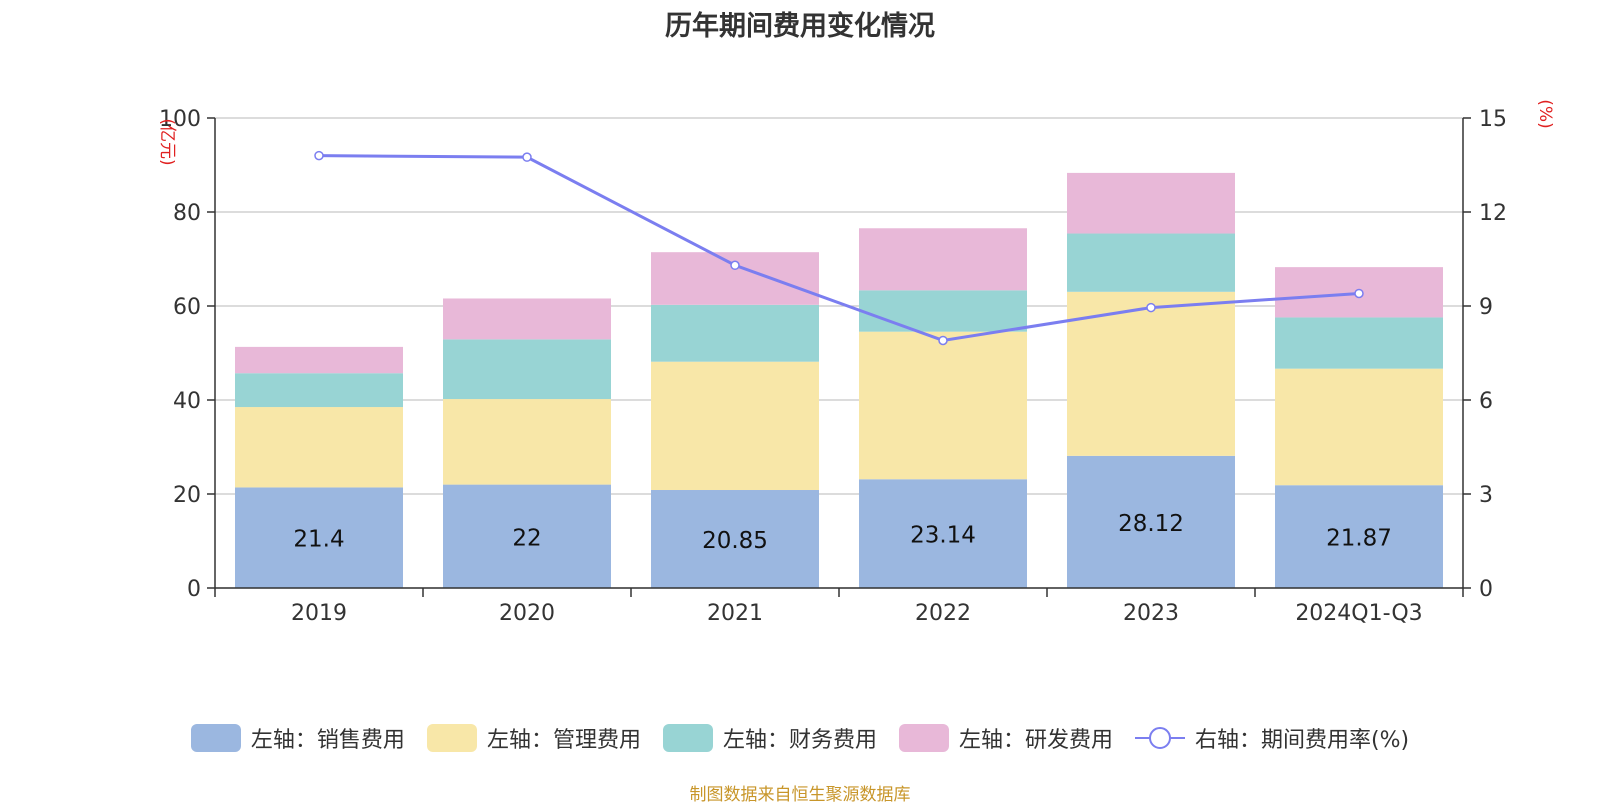 Image resolution: width=1600 pixels, height=805 pixels. What do you see at coordinates (1358, 613) in the screenshot?
I see `x-tick-label: 2024Q1-Q3` at bounding box center [1358, 613].